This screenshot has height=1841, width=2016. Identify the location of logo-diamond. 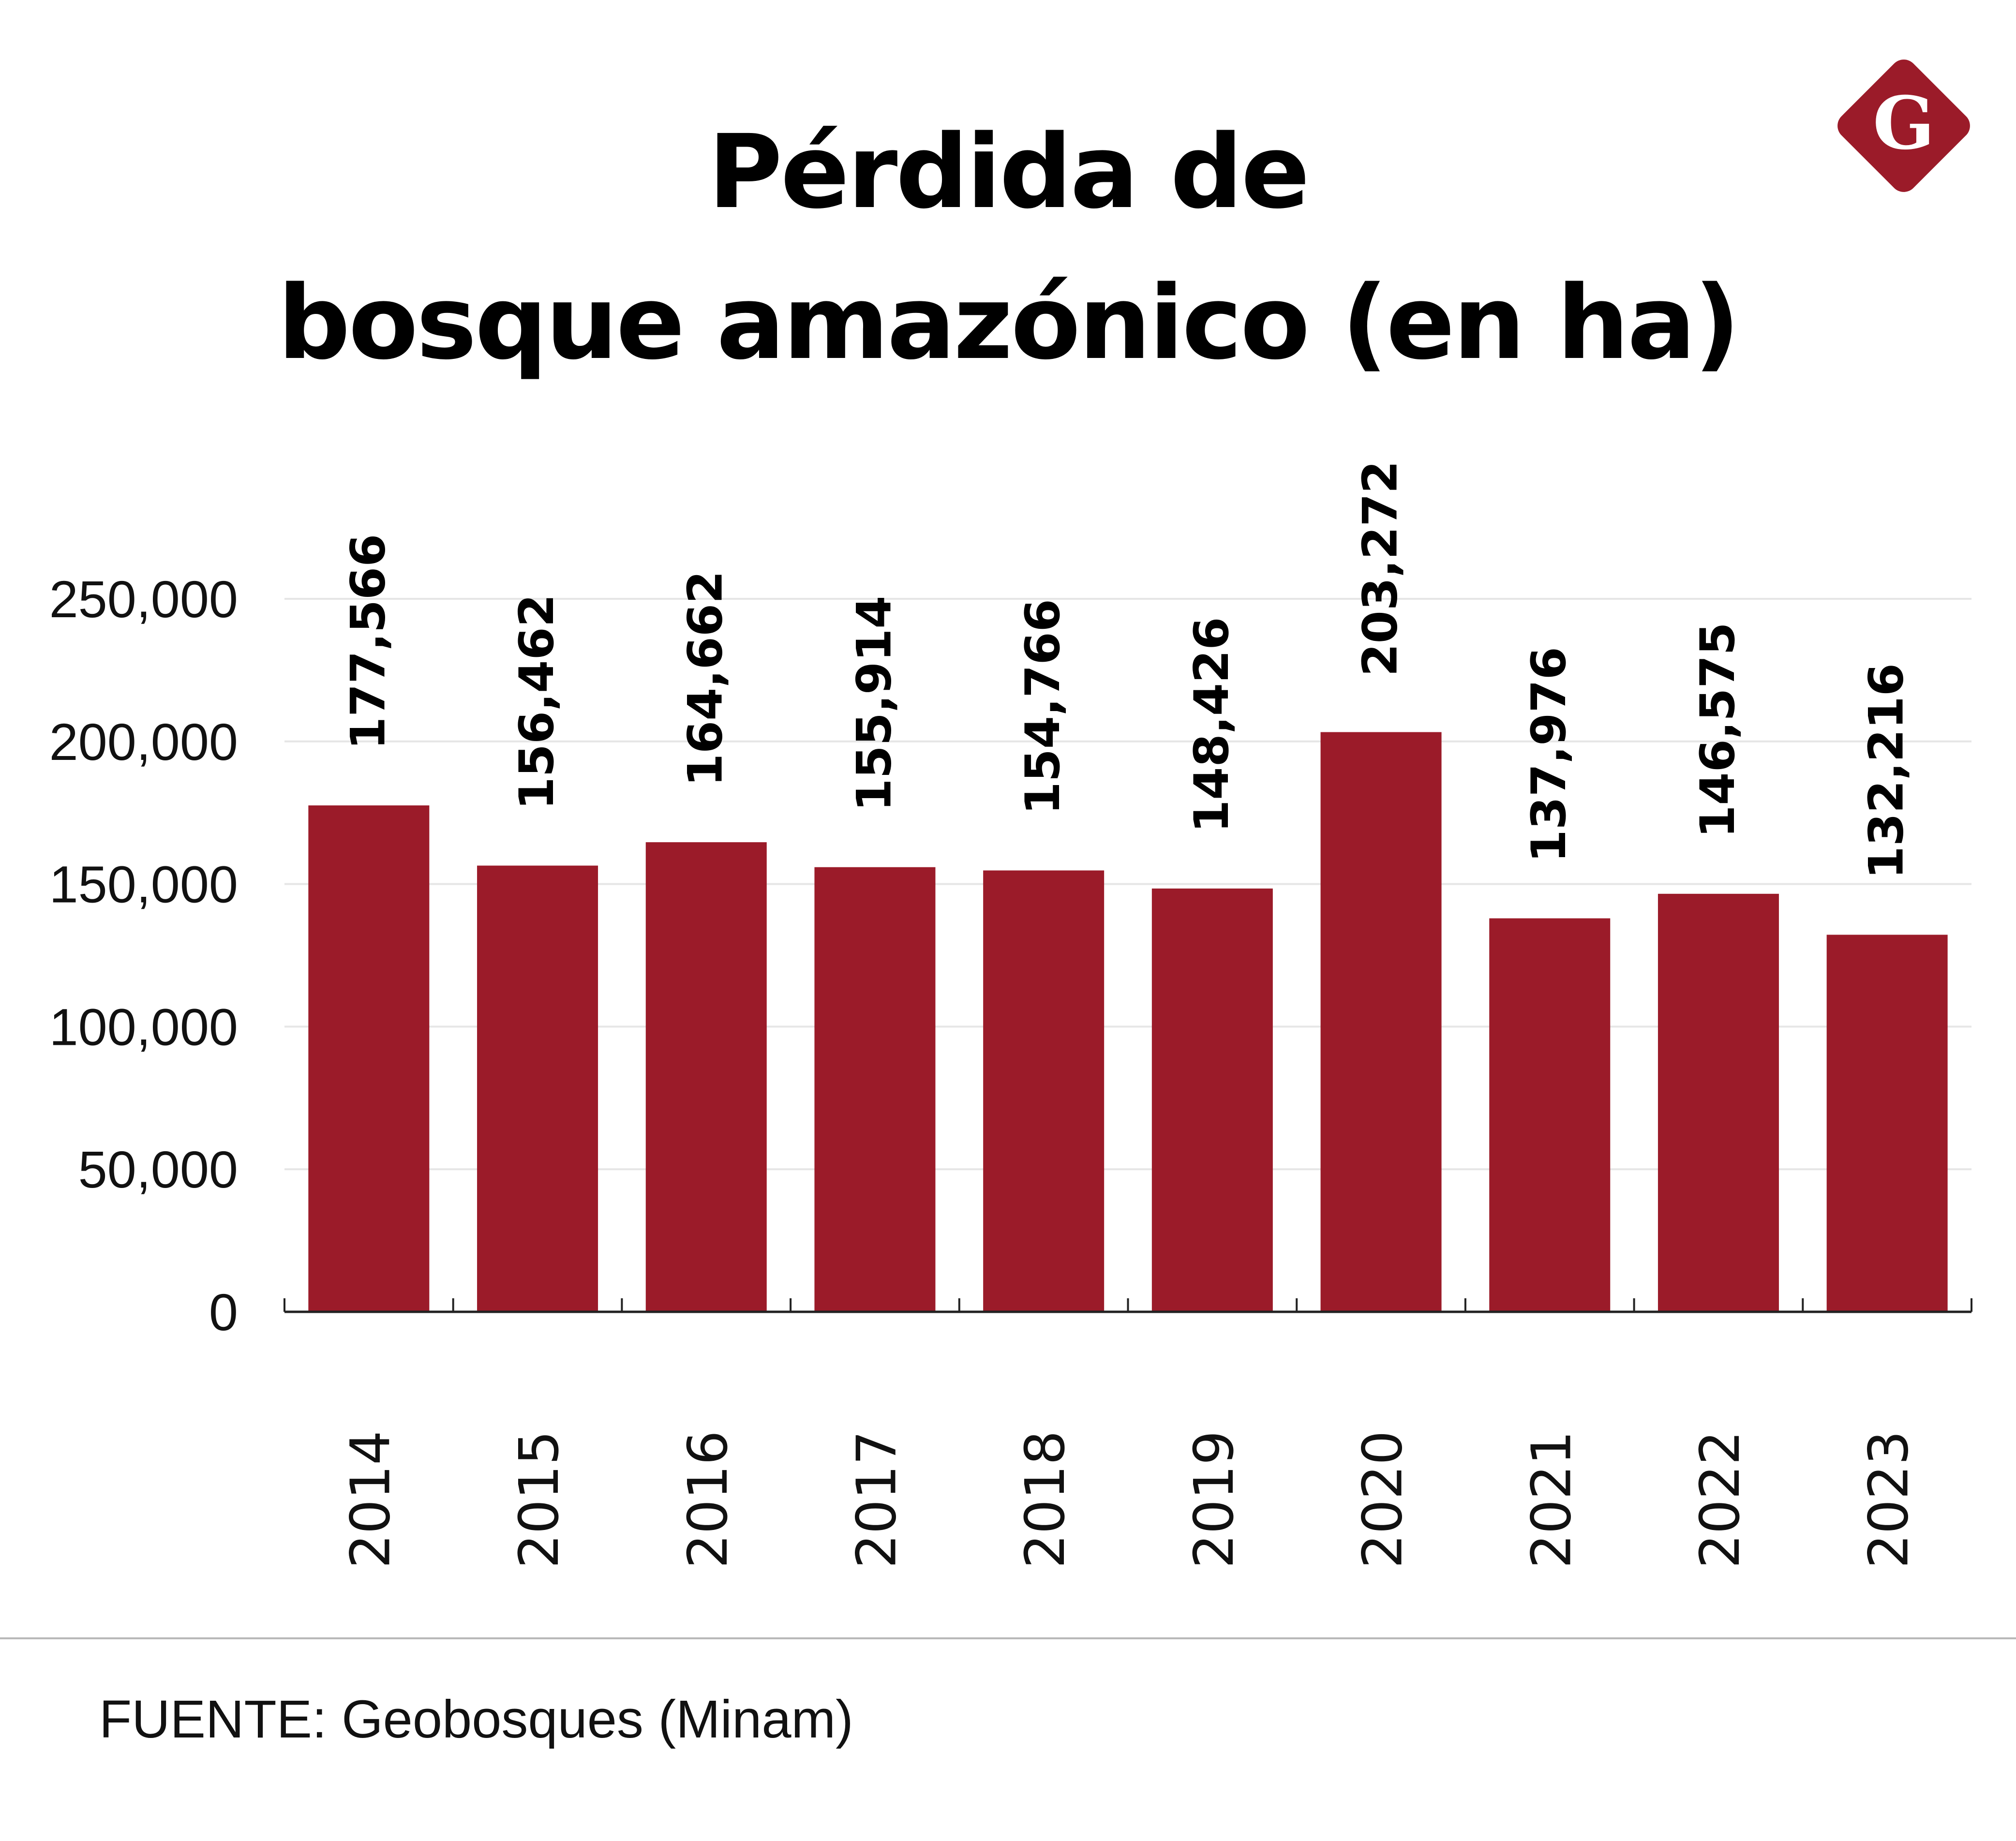
(1903, 125).